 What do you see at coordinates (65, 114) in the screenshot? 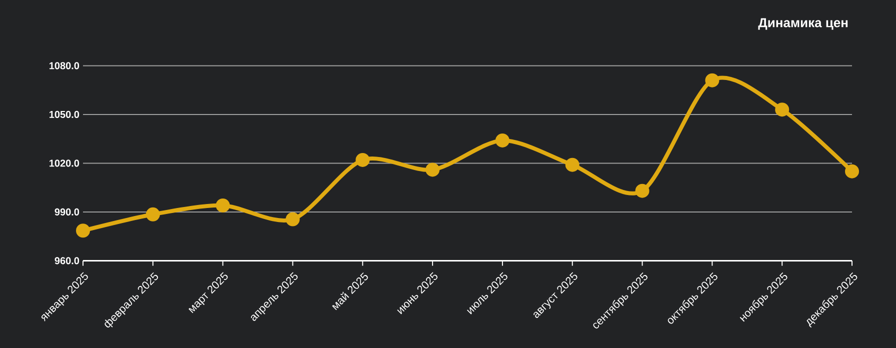
I see `y-tick-label: 1050.0` at bounding box center [65, 114].